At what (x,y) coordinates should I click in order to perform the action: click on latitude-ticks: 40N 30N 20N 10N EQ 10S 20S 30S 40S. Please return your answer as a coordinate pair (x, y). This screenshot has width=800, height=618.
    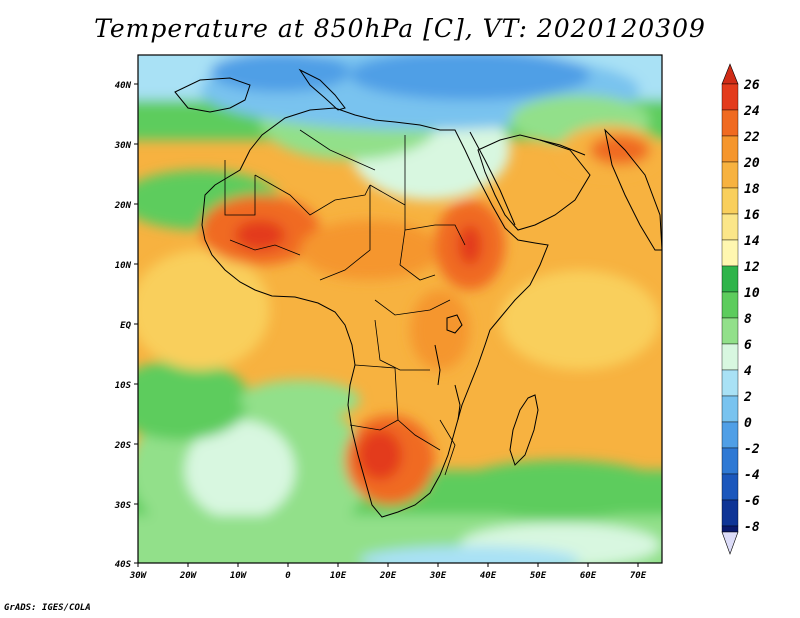
    Looking at the image, I should click on (126, 325).